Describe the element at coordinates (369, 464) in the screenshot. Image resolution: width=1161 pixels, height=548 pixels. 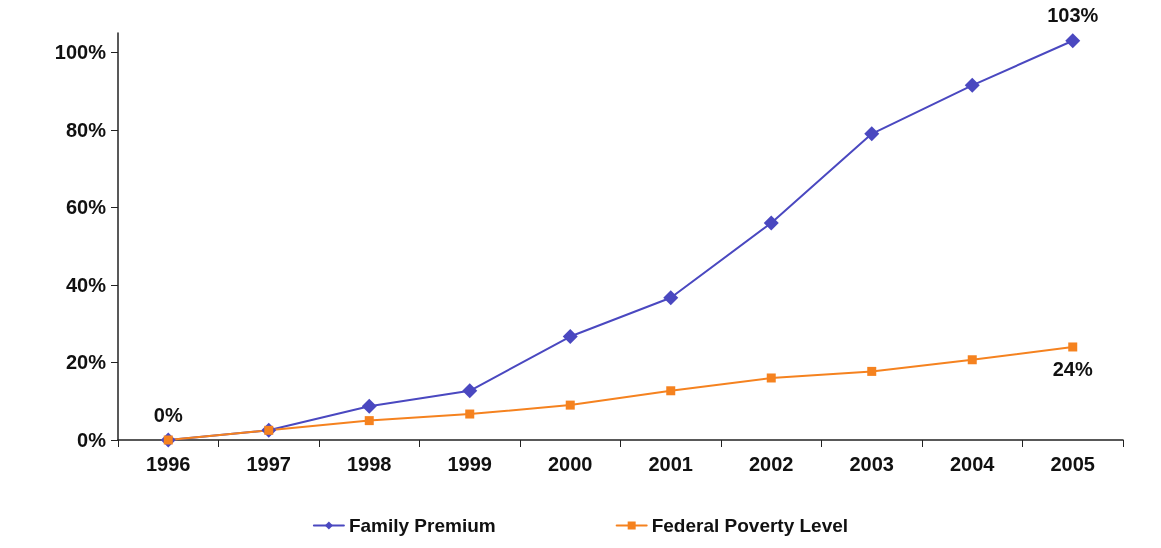
I see `x-tick-label: 1998` at that location.